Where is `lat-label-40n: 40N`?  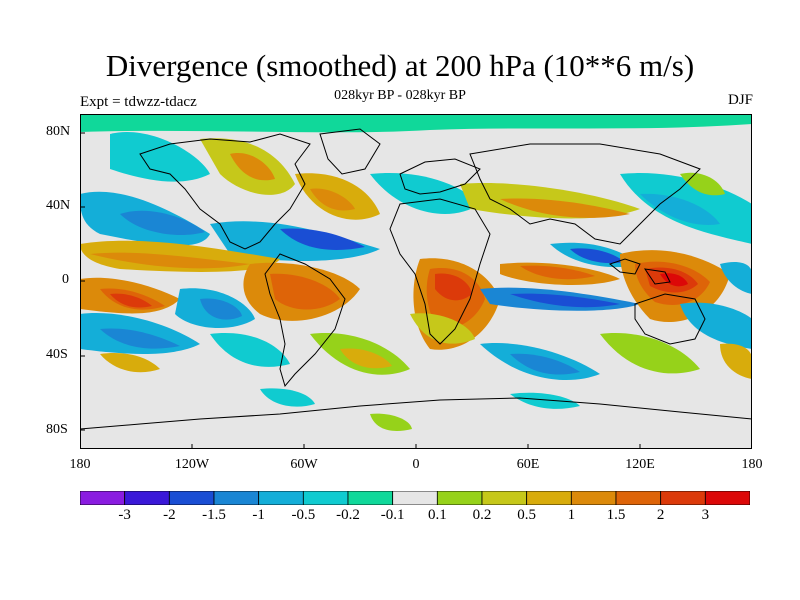 lat-label-40n: 40N is located at coordinates (58, 205).